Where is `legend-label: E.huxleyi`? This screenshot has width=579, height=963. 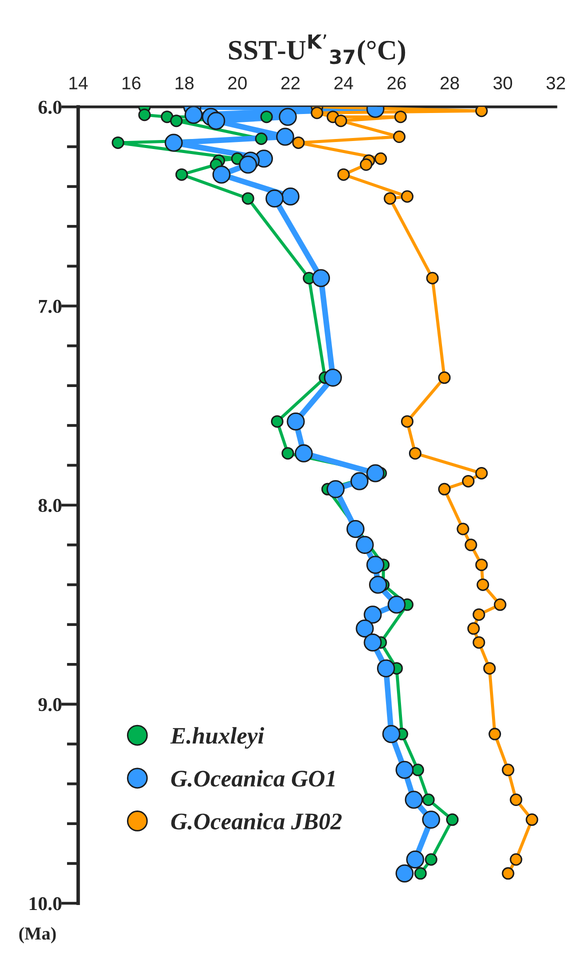 legend-label: E.huxleyi is located at coordinates (217, 738).